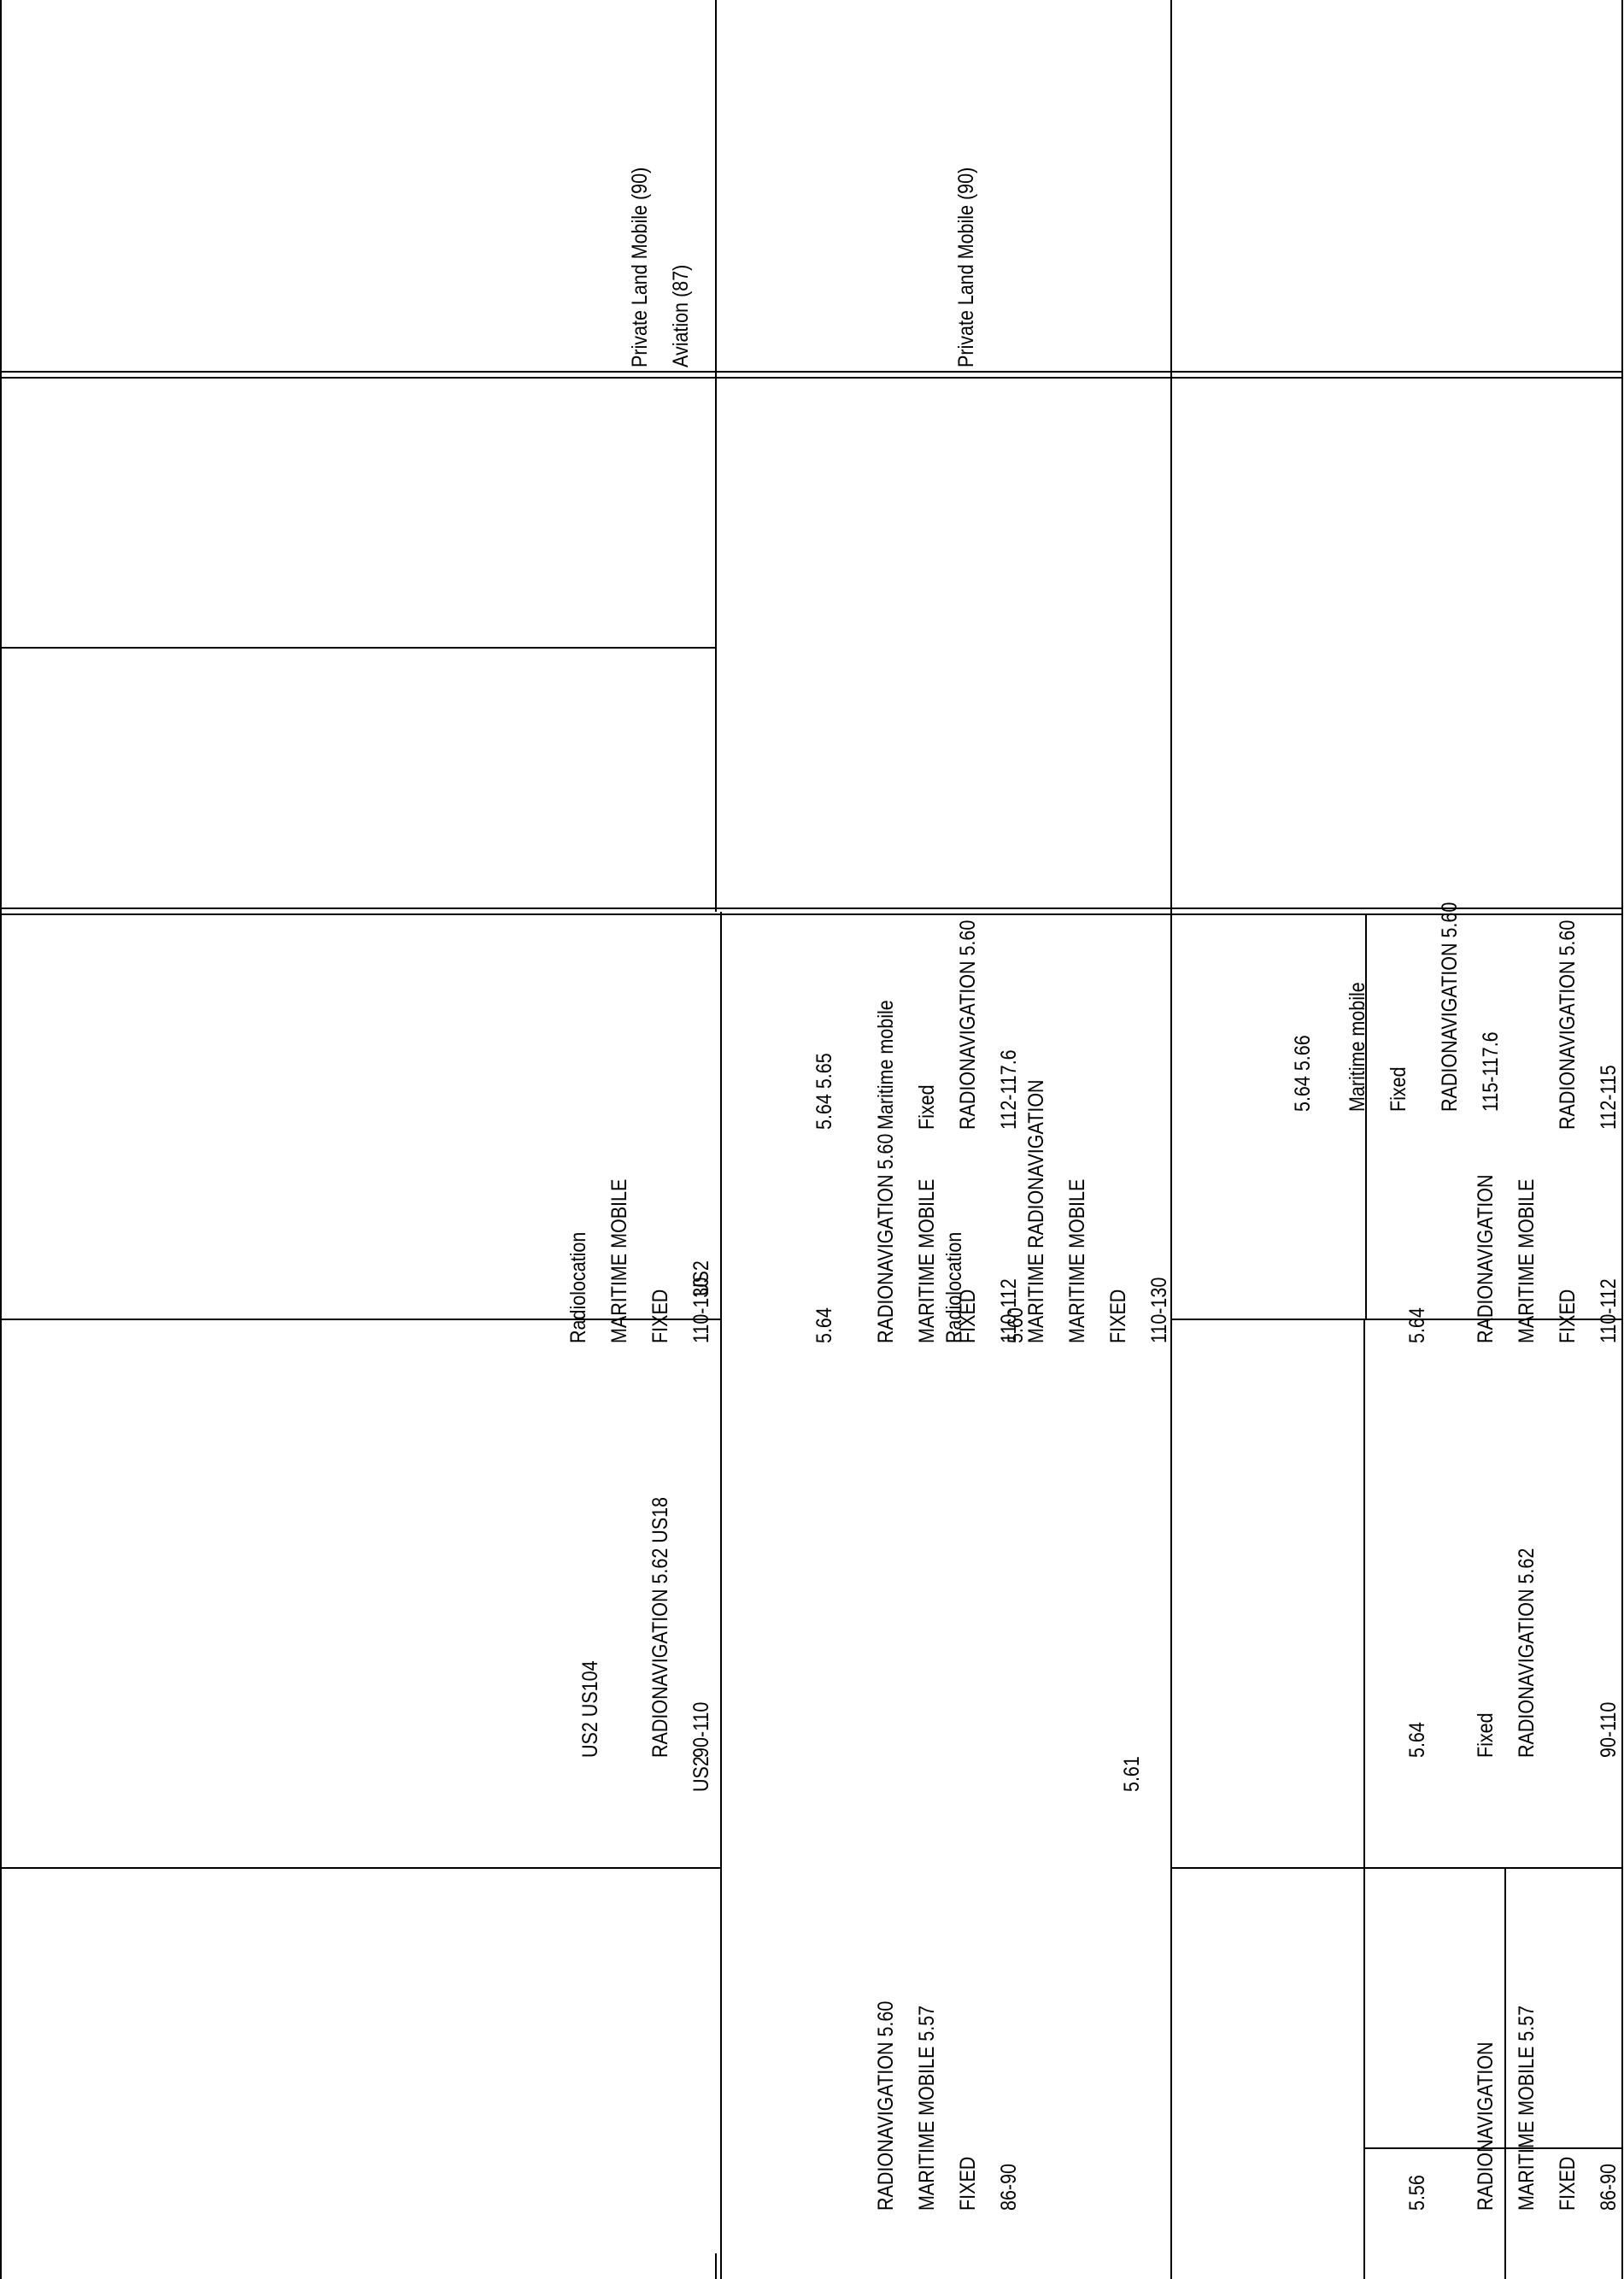 The height and width of the screenshot is (2279, 1624). Describe the element at coordinates (660, 1316) in the screenshot. I see `us-110-130-line: FIXED` at that location.